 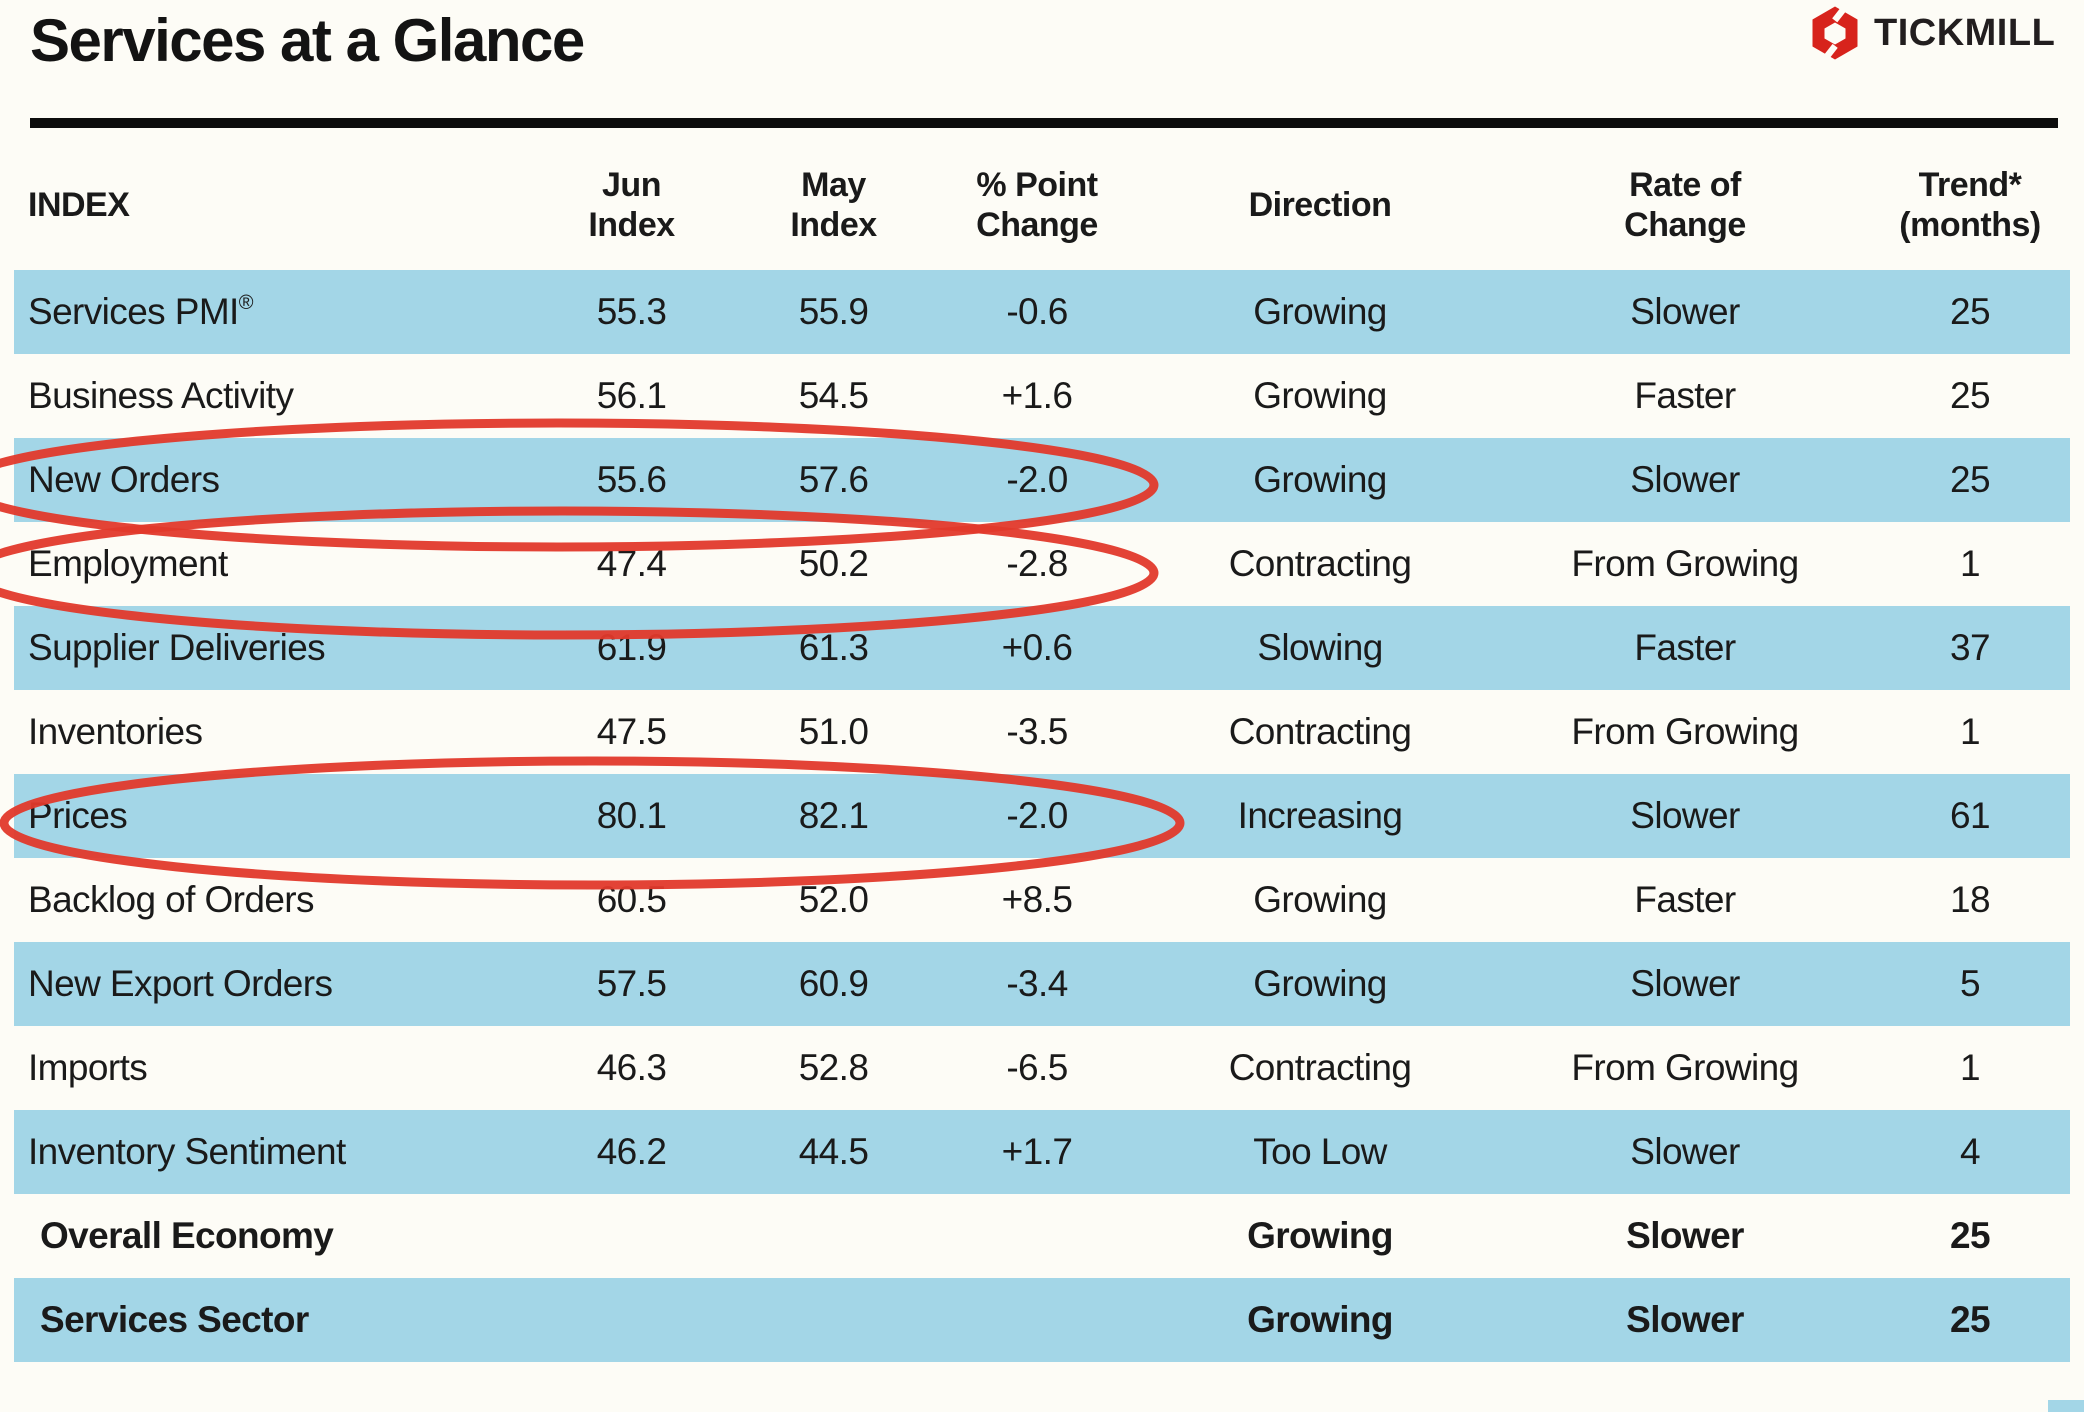 What do you see at coordinates (833, 648) in the screenshot?
I see `cell-may-index: 61.3` at bounding box center [833, 648].